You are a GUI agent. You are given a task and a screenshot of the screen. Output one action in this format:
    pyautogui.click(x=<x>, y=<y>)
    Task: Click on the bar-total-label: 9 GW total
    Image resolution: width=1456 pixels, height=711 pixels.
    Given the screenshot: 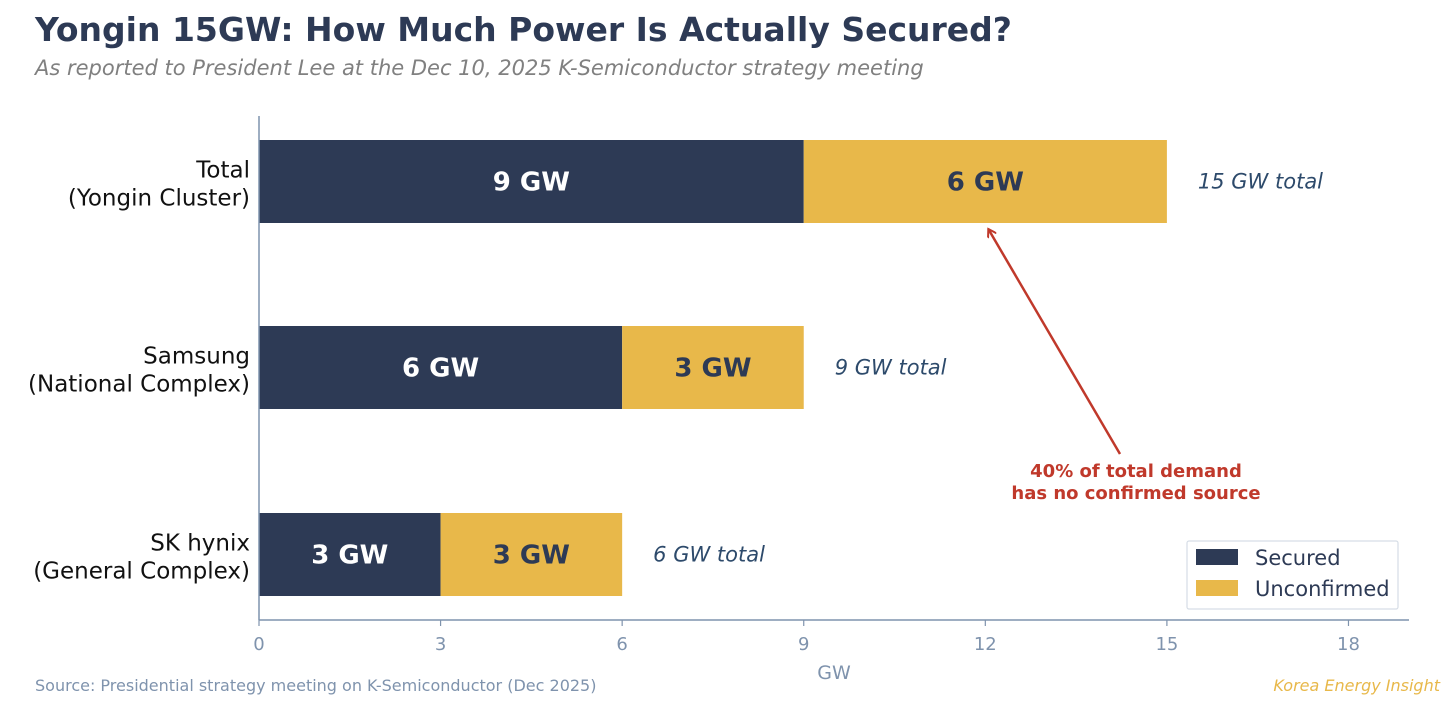 What is the action you would take?
    pyautogui.click(x=891, y=368)
    